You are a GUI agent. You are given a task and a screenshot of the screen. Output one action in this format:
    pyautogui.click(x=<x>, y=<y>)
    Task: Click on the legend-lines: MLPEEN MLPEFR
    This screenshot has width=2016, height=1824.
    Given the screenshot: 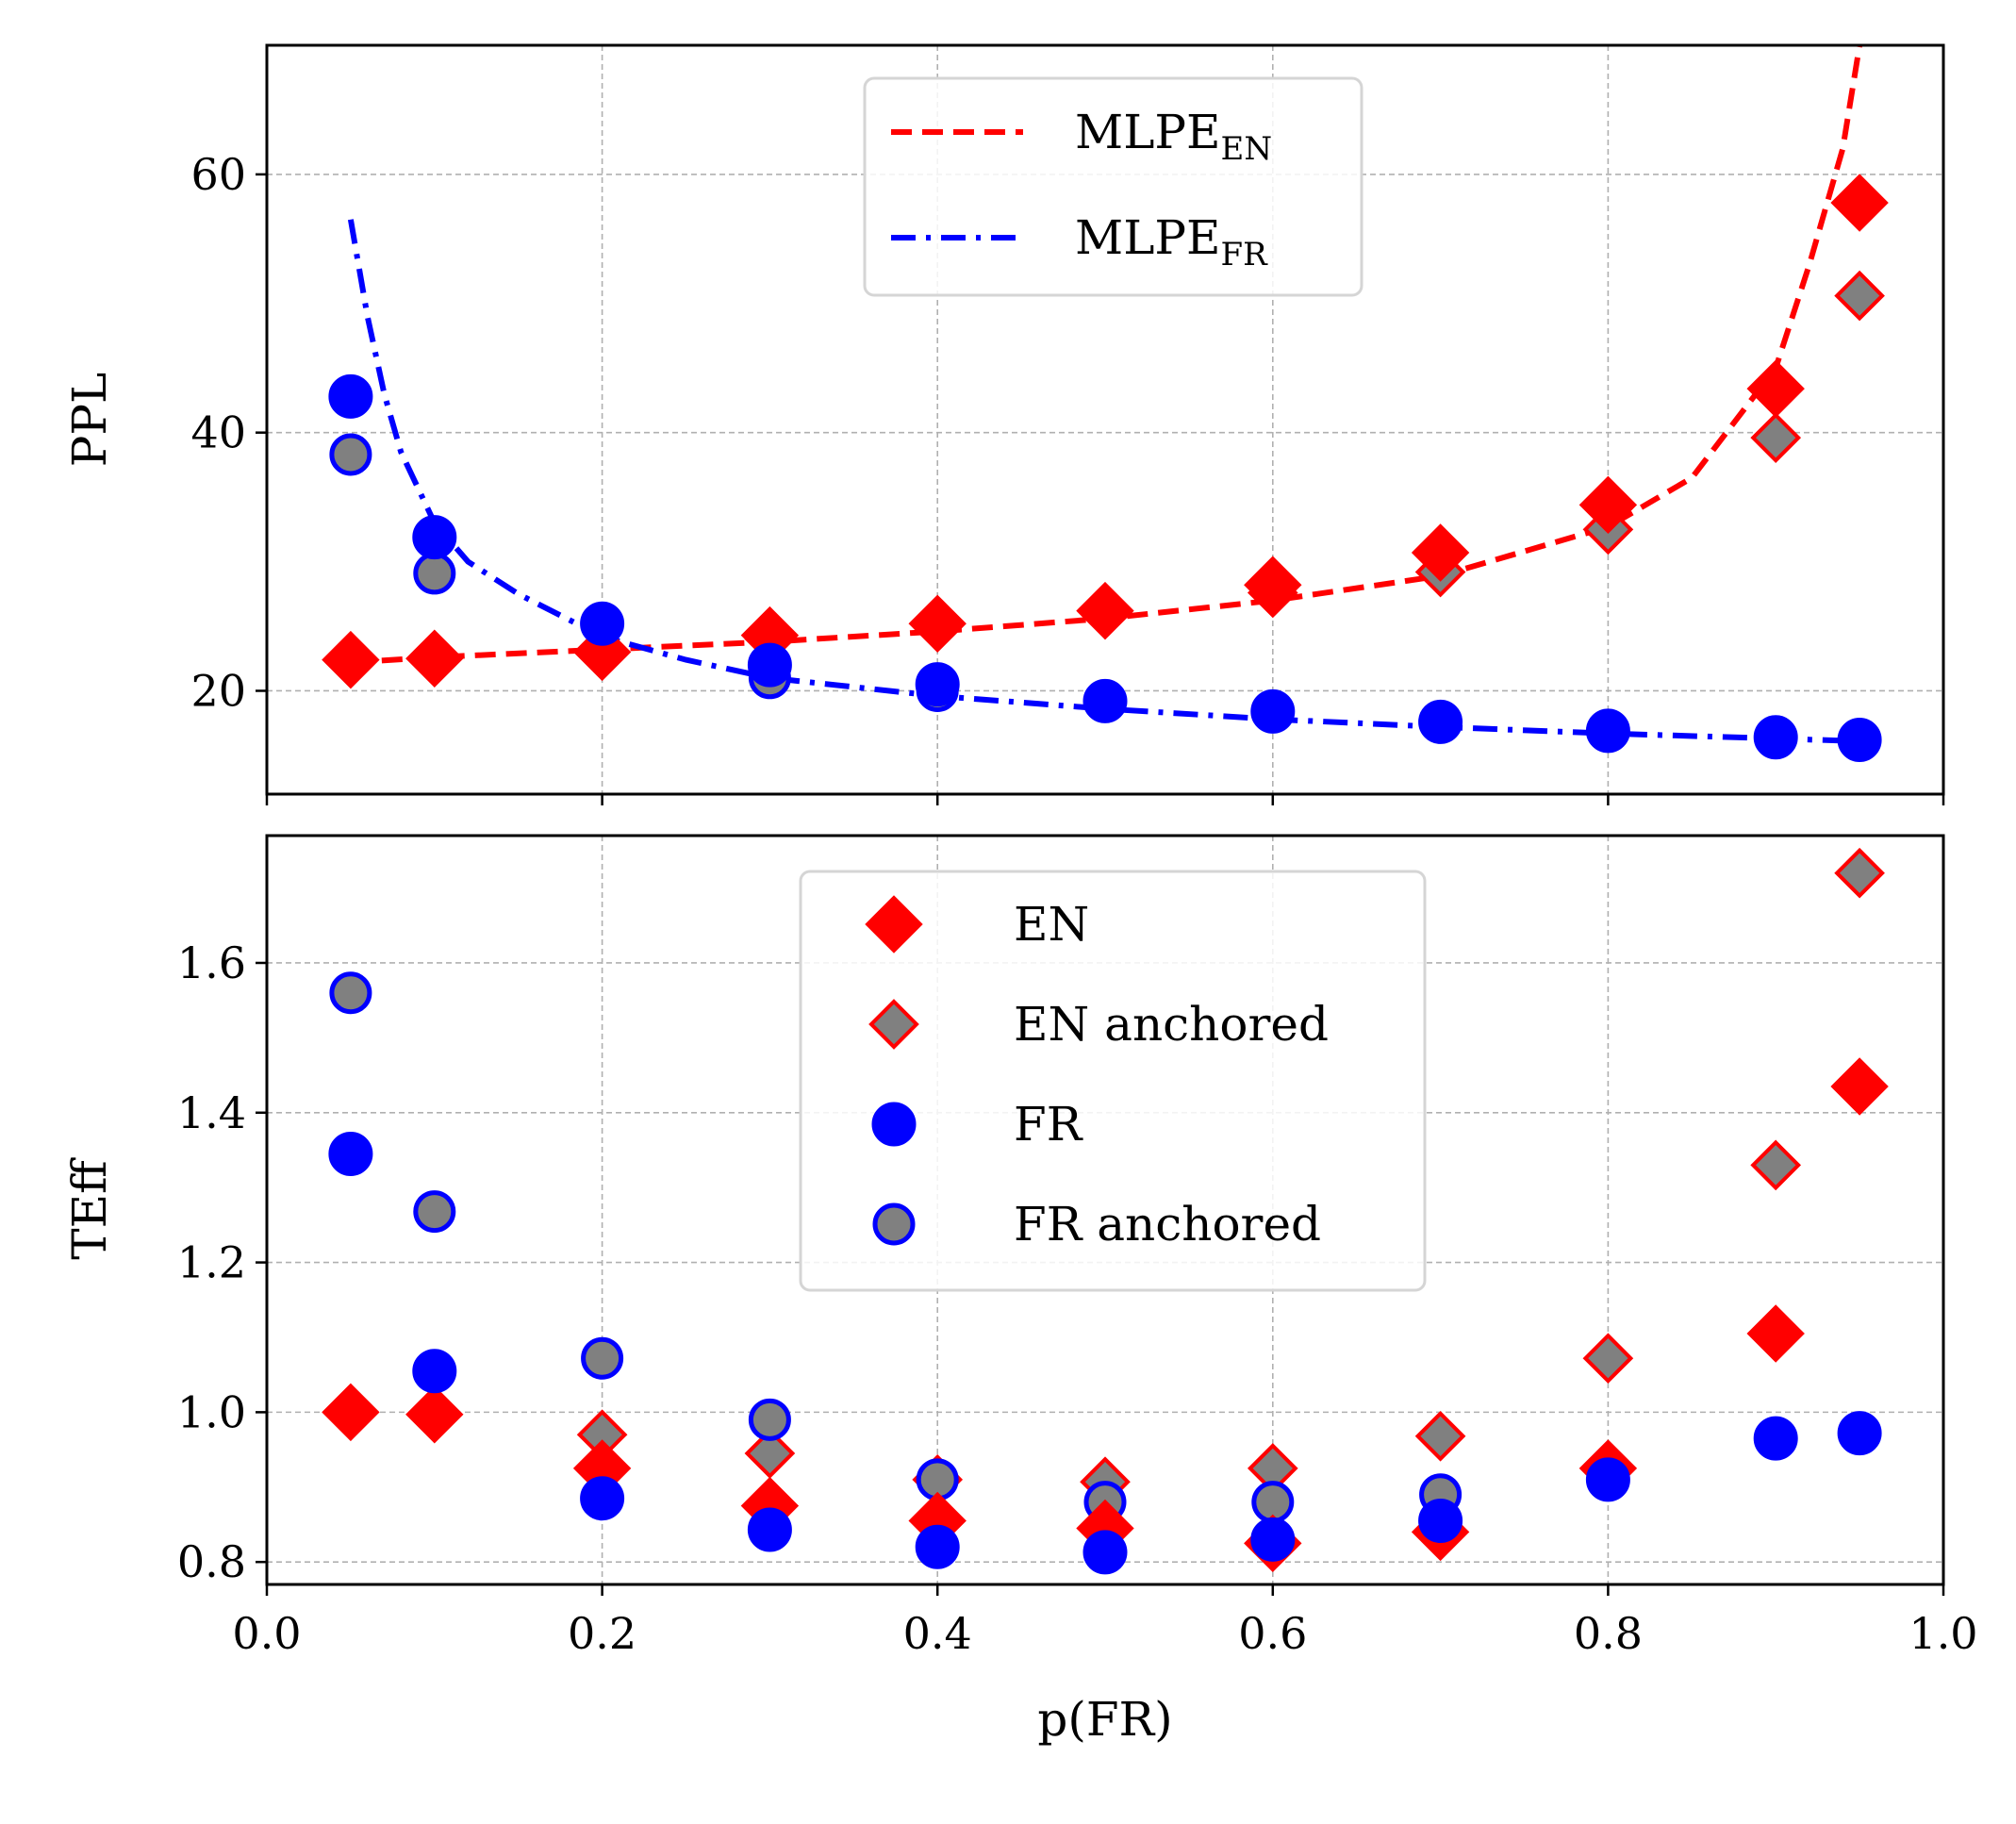 What is the action you would take?
    pyautogui.click(x=1113, y=186)
    